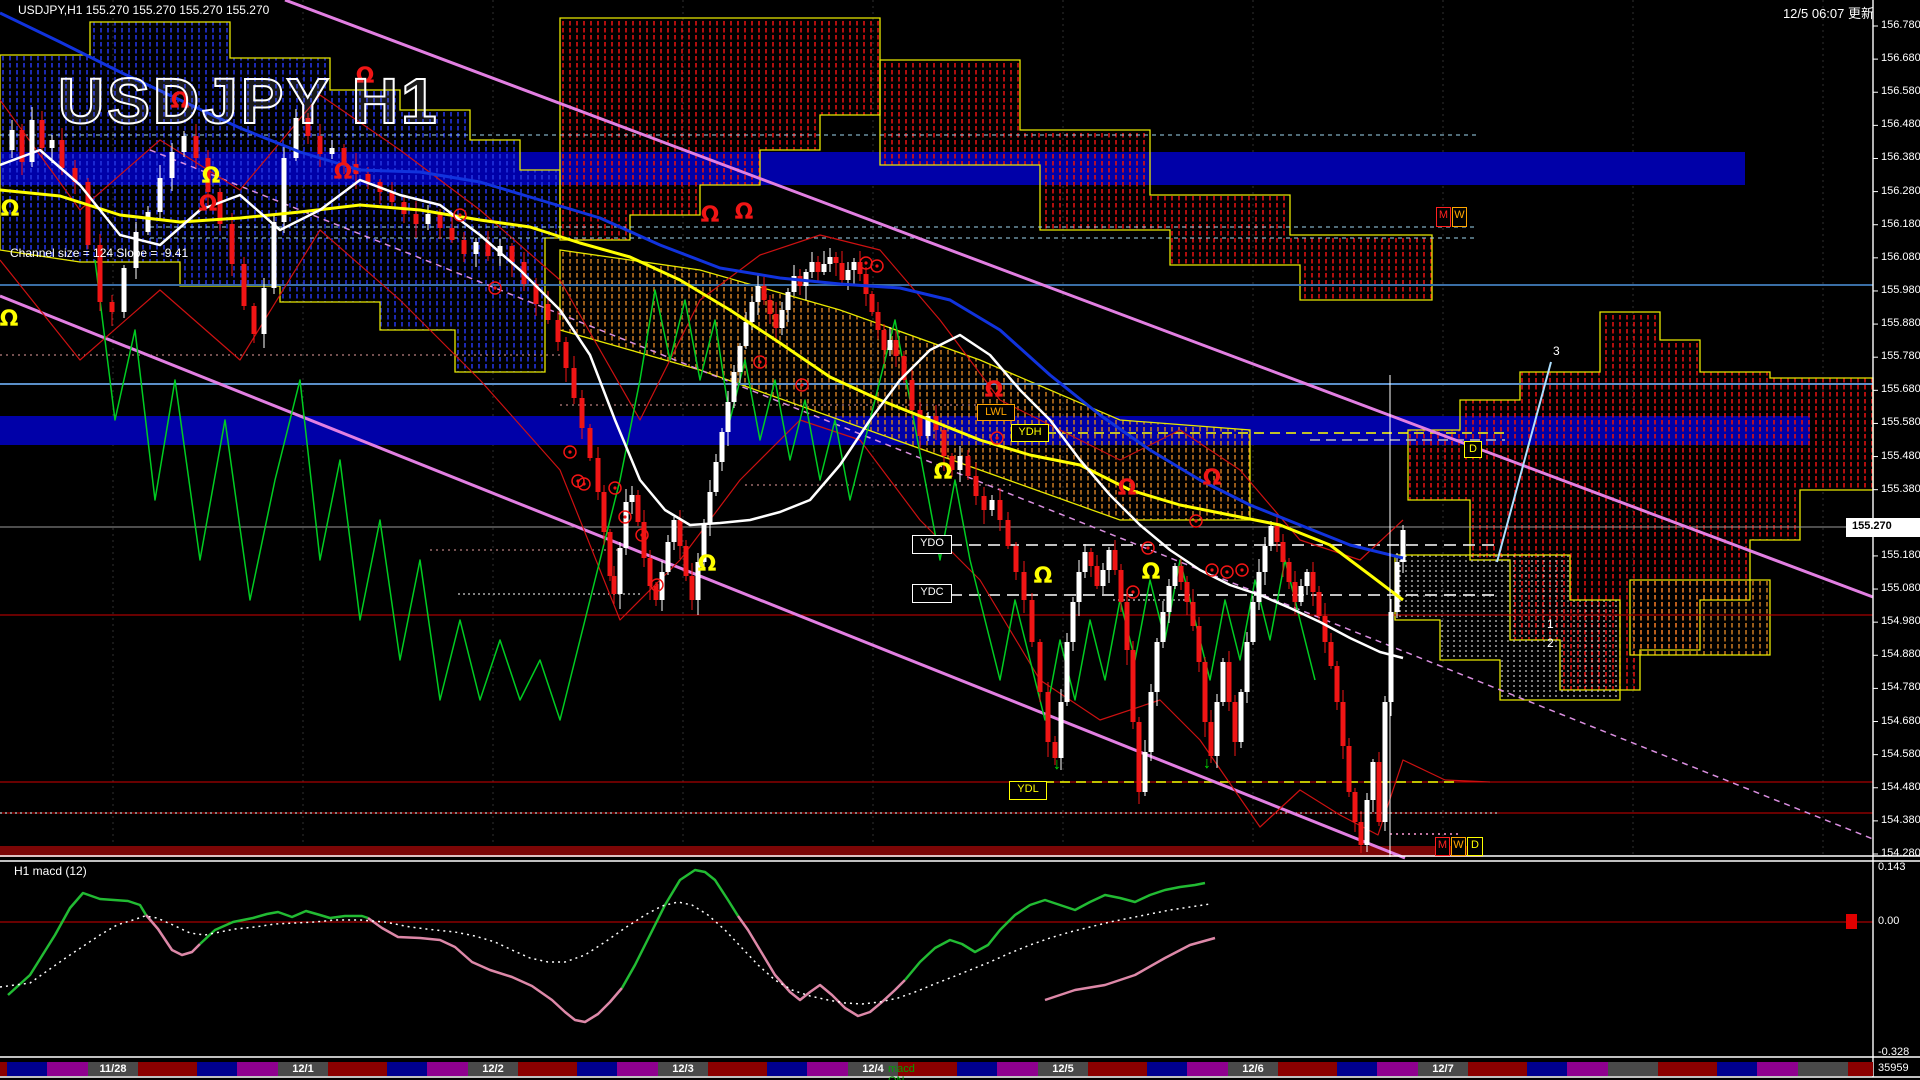 Image resolution: width=1920 pixels, height=1080 pixels. Describe the element at coordinates (1900, 157) in the screenshot. I see `price-tick-label: 156.380` at that location.